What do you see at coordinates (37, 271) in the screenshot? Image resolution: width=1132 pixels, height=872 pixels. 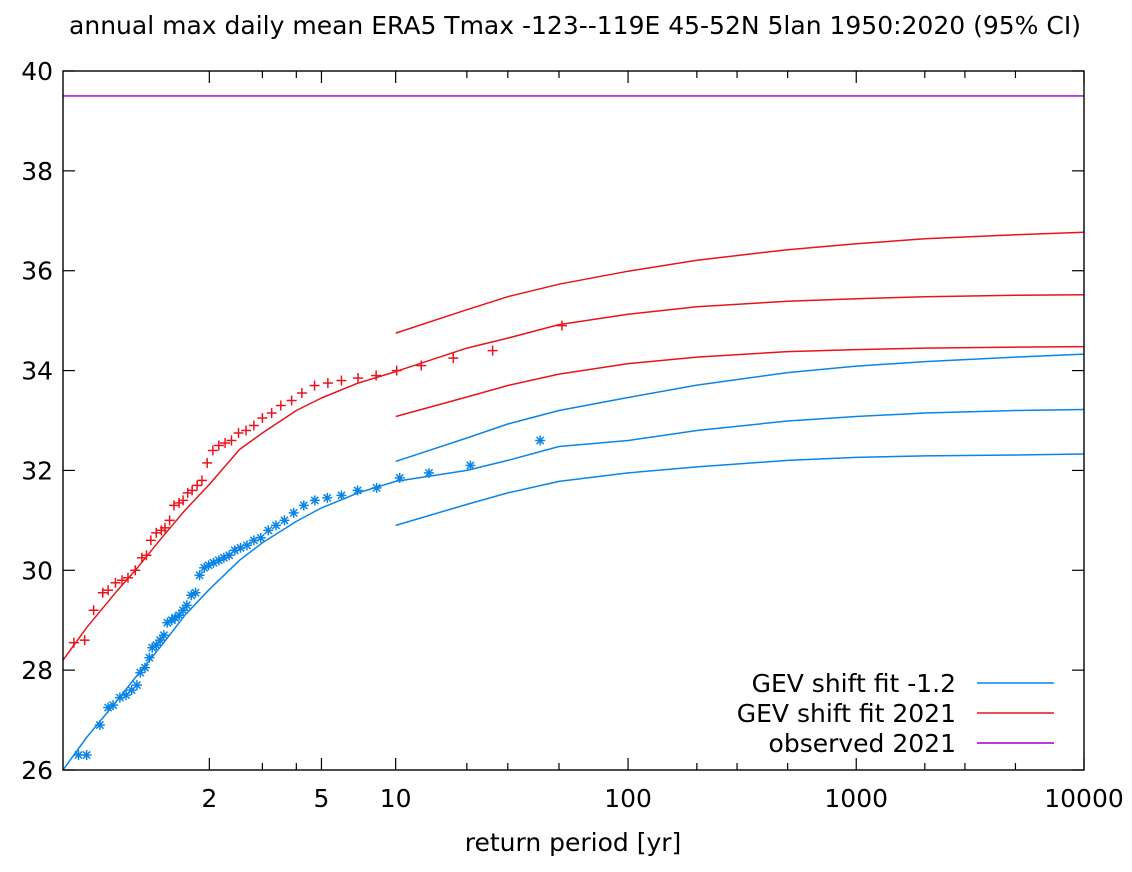 I see `y-tick-label: 36` at bounding box center [37, 271].